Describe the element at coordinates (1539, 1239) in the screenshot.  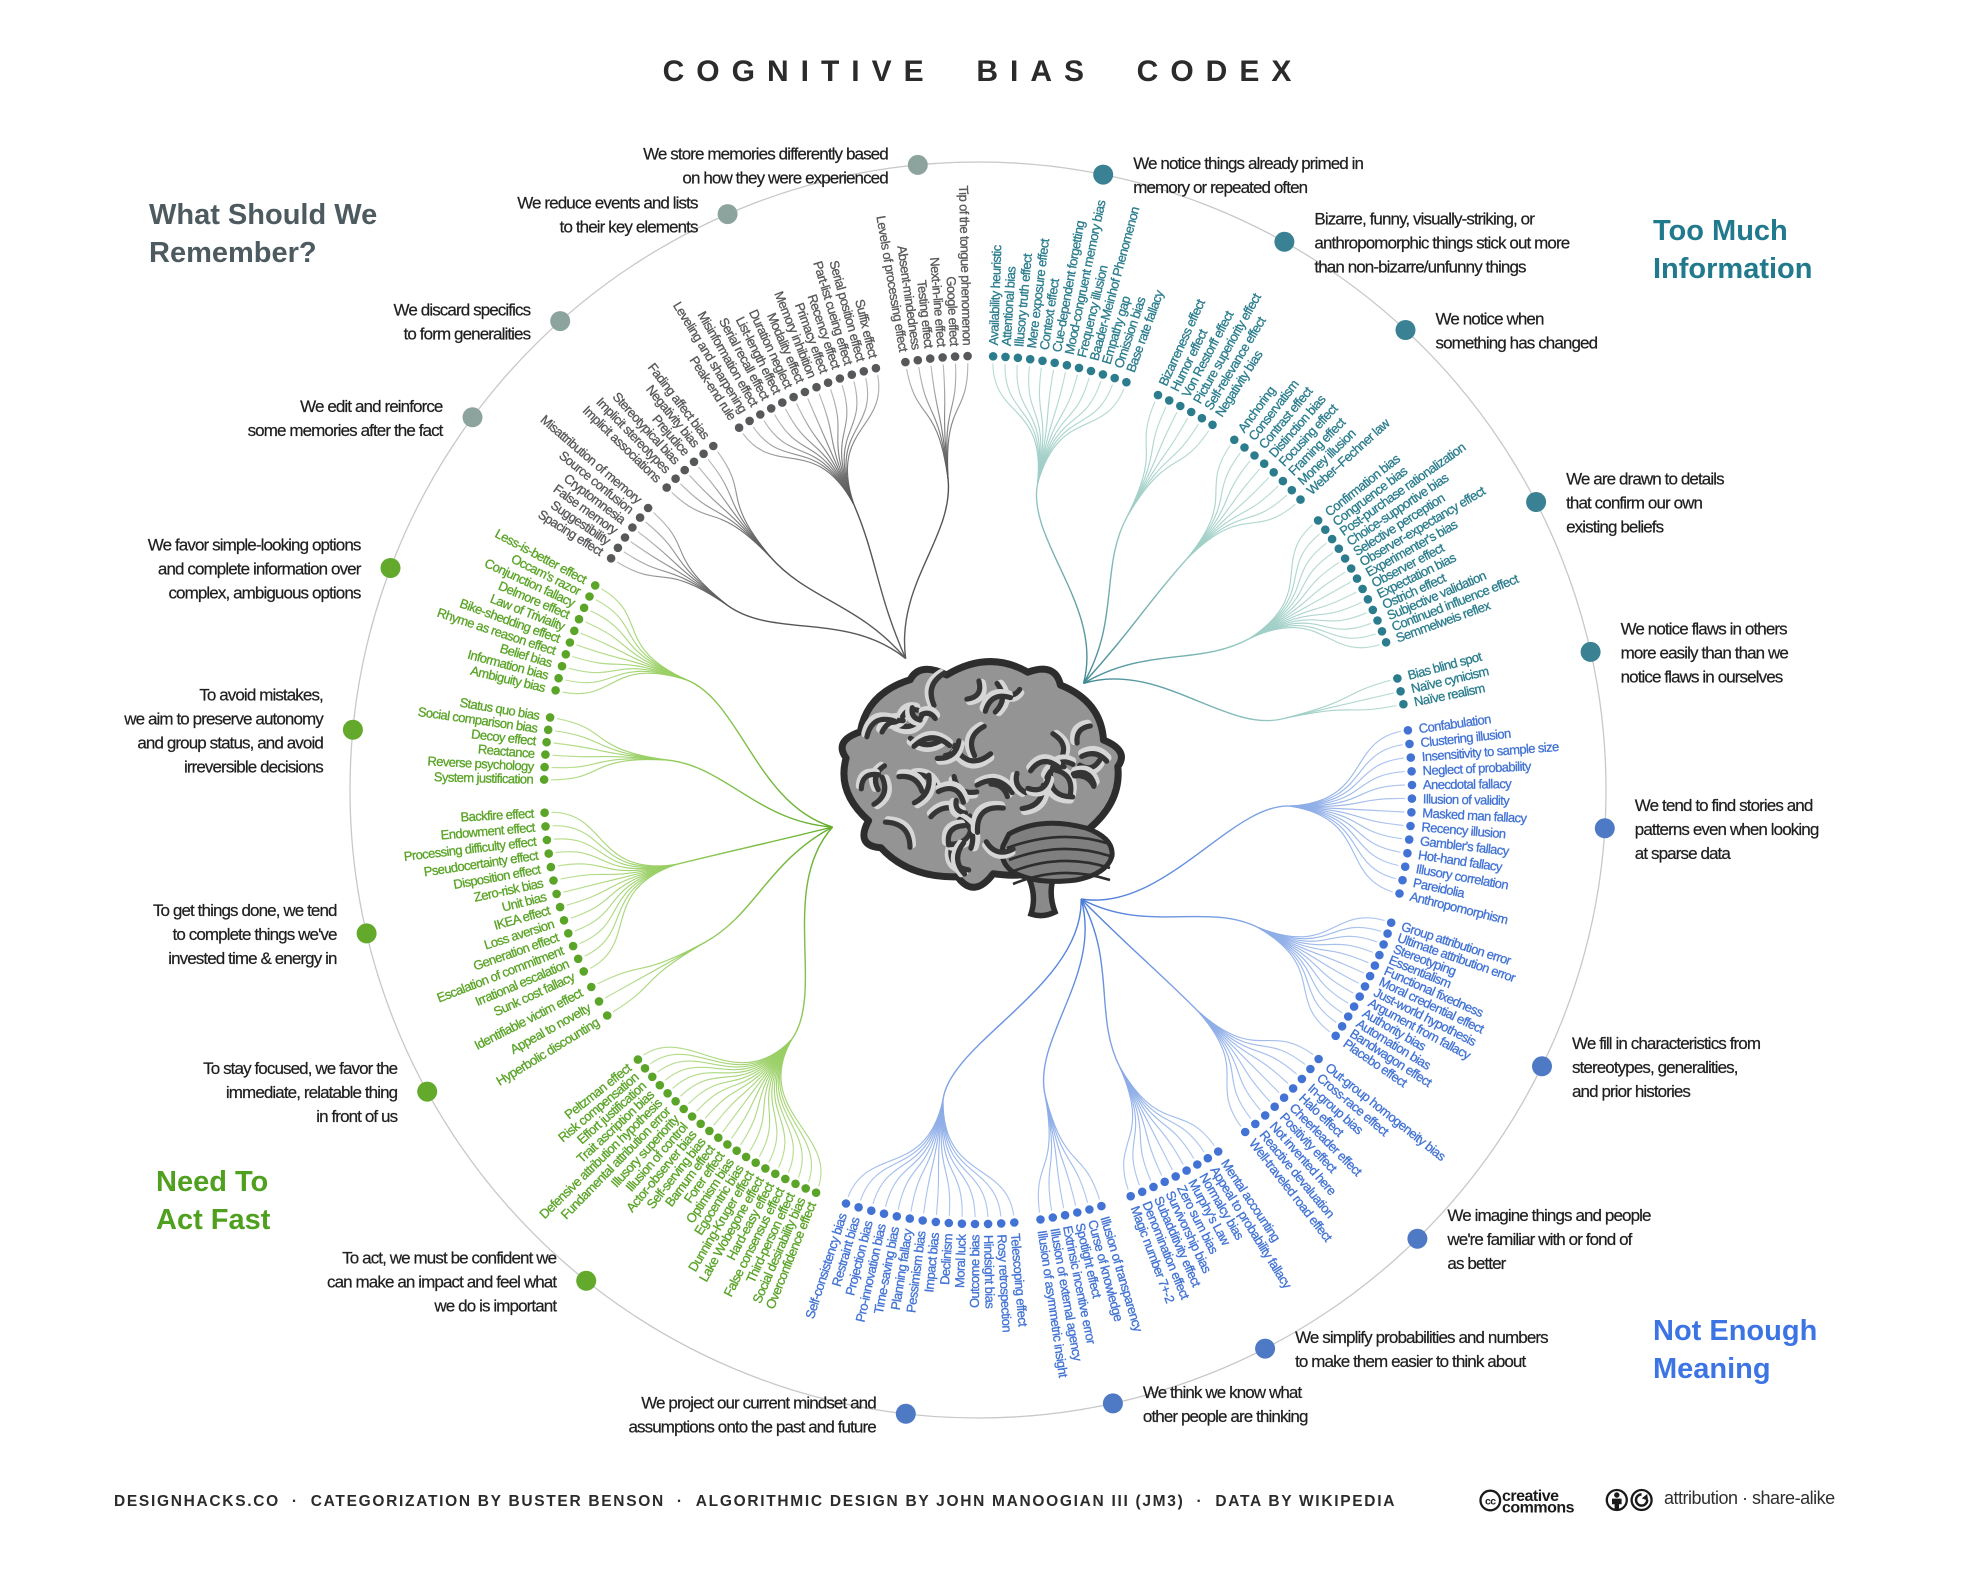
I see `svg-text: we're familiar with or fond of` at that location.